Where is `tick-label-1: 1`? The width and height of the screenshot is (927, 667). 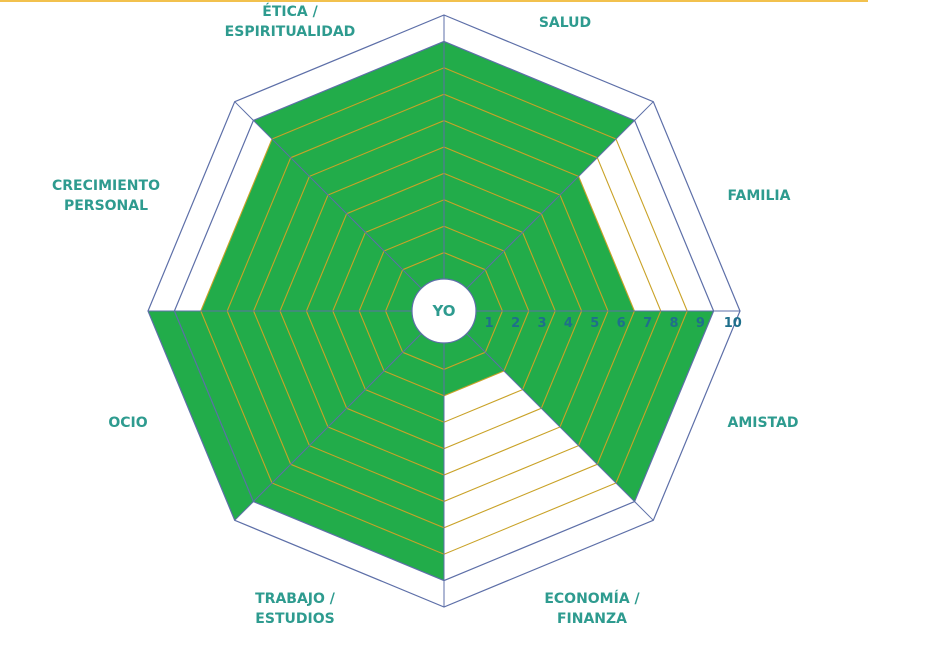
tick-label-1: 1 is located at coordinates (489, 323).